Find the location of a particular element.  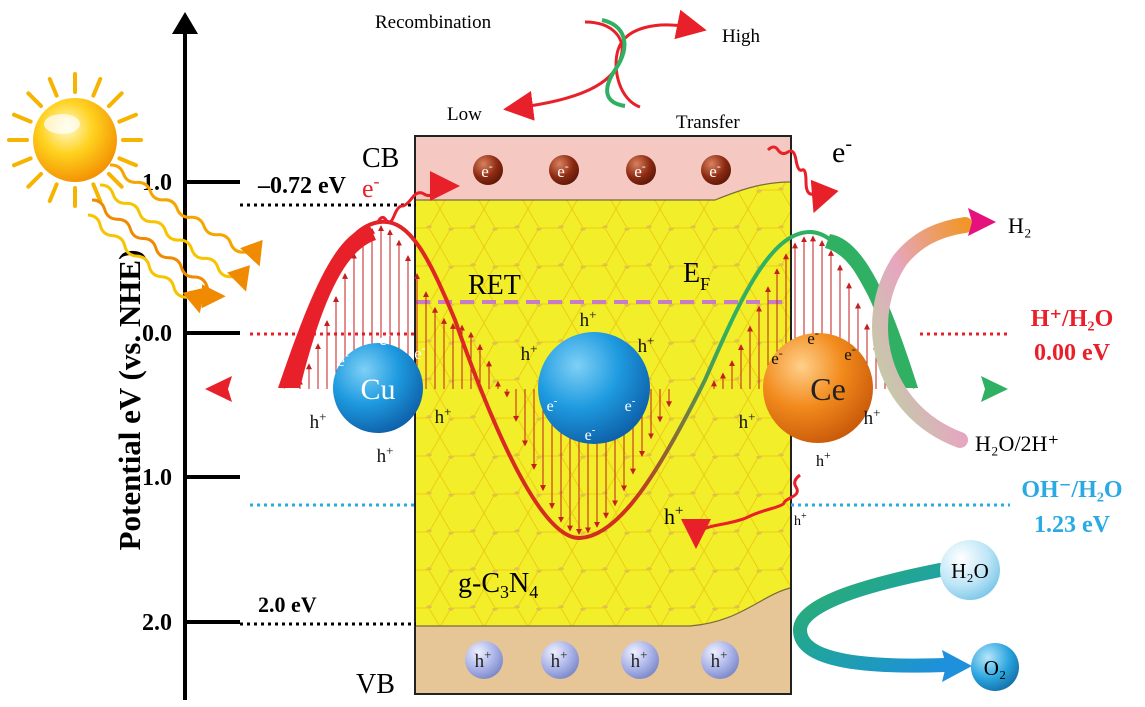

hole-label-small: h+ is located at coordinates (823, 459).